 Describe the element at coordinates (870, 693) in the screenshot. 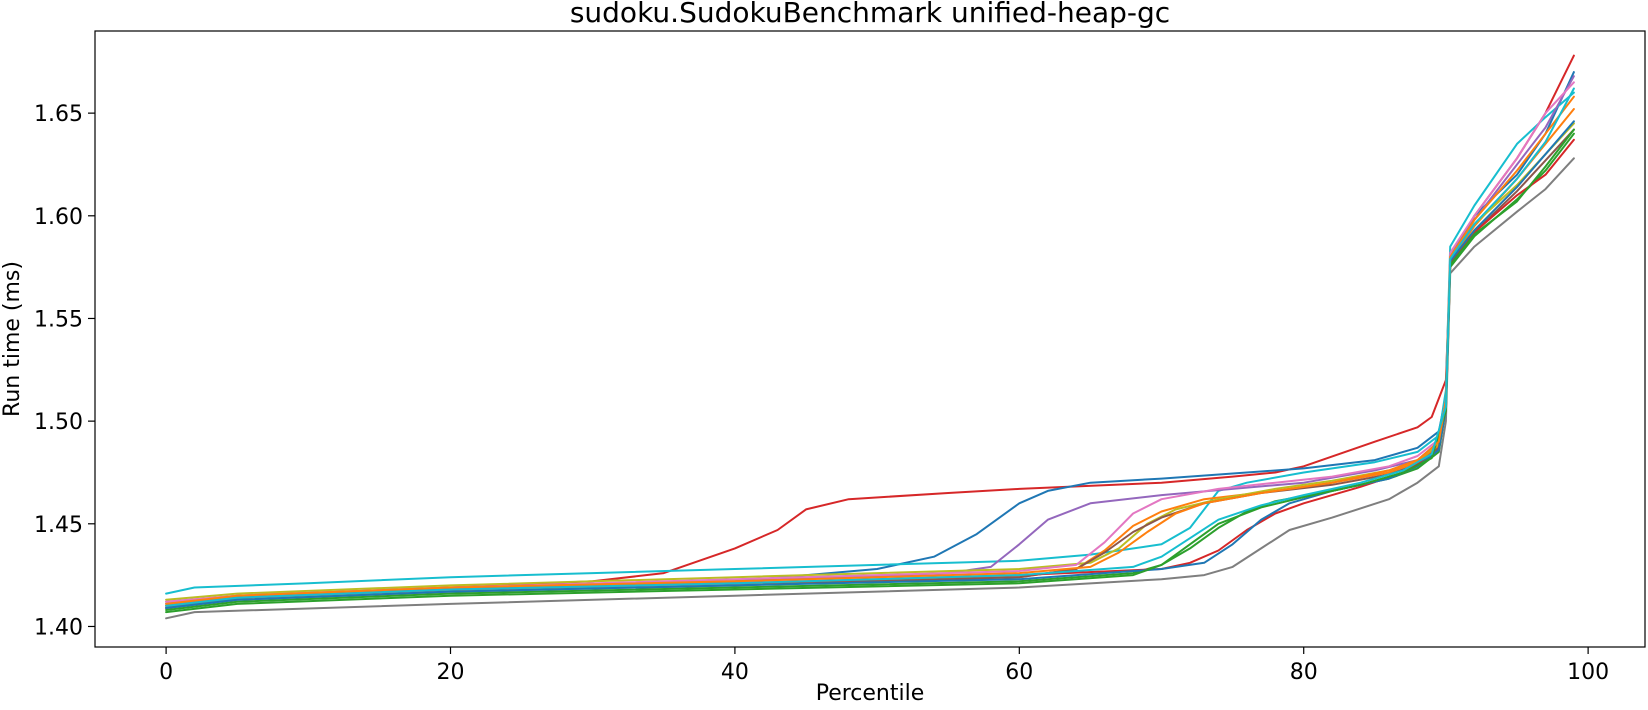

I see `x-axis-label: Percentile` at that location.